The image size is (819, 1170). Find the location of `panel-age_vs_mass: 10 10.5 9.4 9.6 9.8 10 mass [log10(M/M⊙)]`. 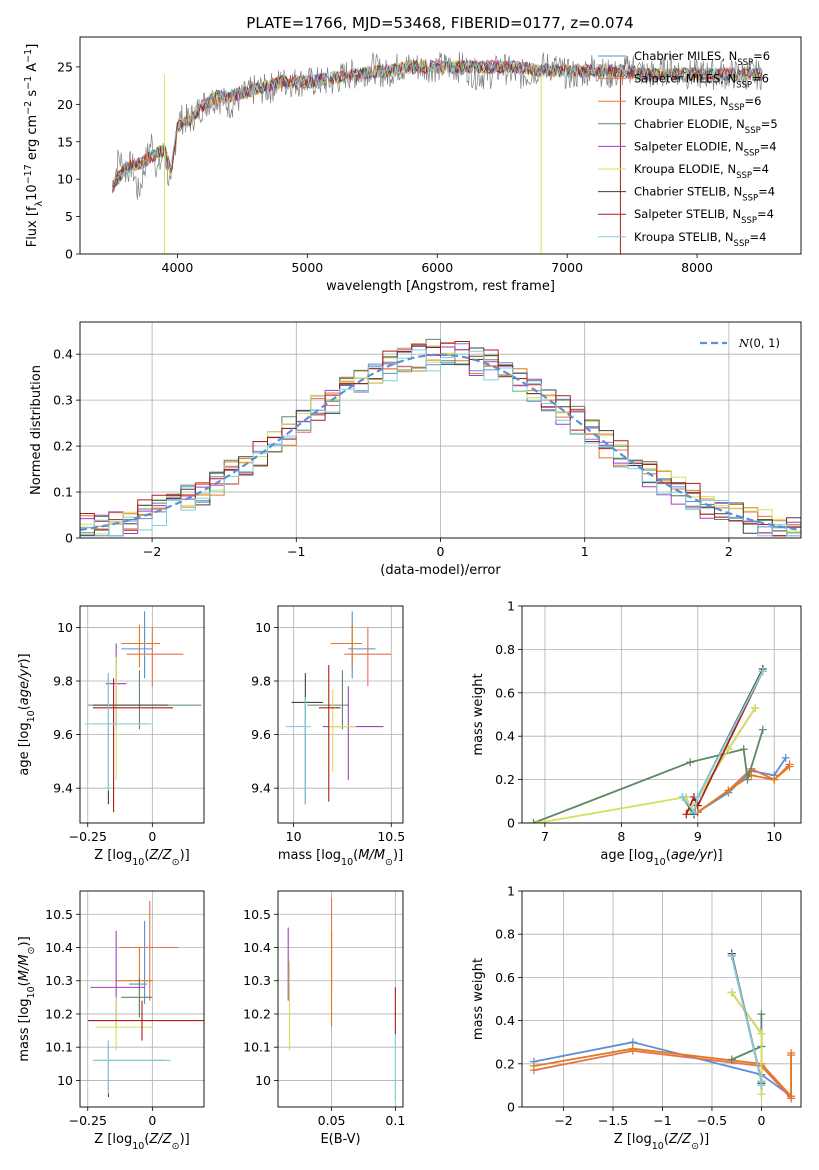

panel-age_vs_mass: 10 10.5 9.4 9.6 9.8 10 mass [log10(M/M⊙)] is located at coordinates (328, 736).